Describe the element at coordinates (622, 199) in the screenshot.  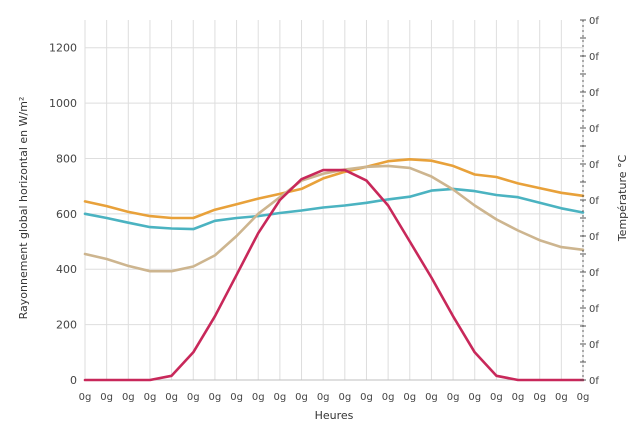
I see `y2-axis-title: Température °C` at that location.